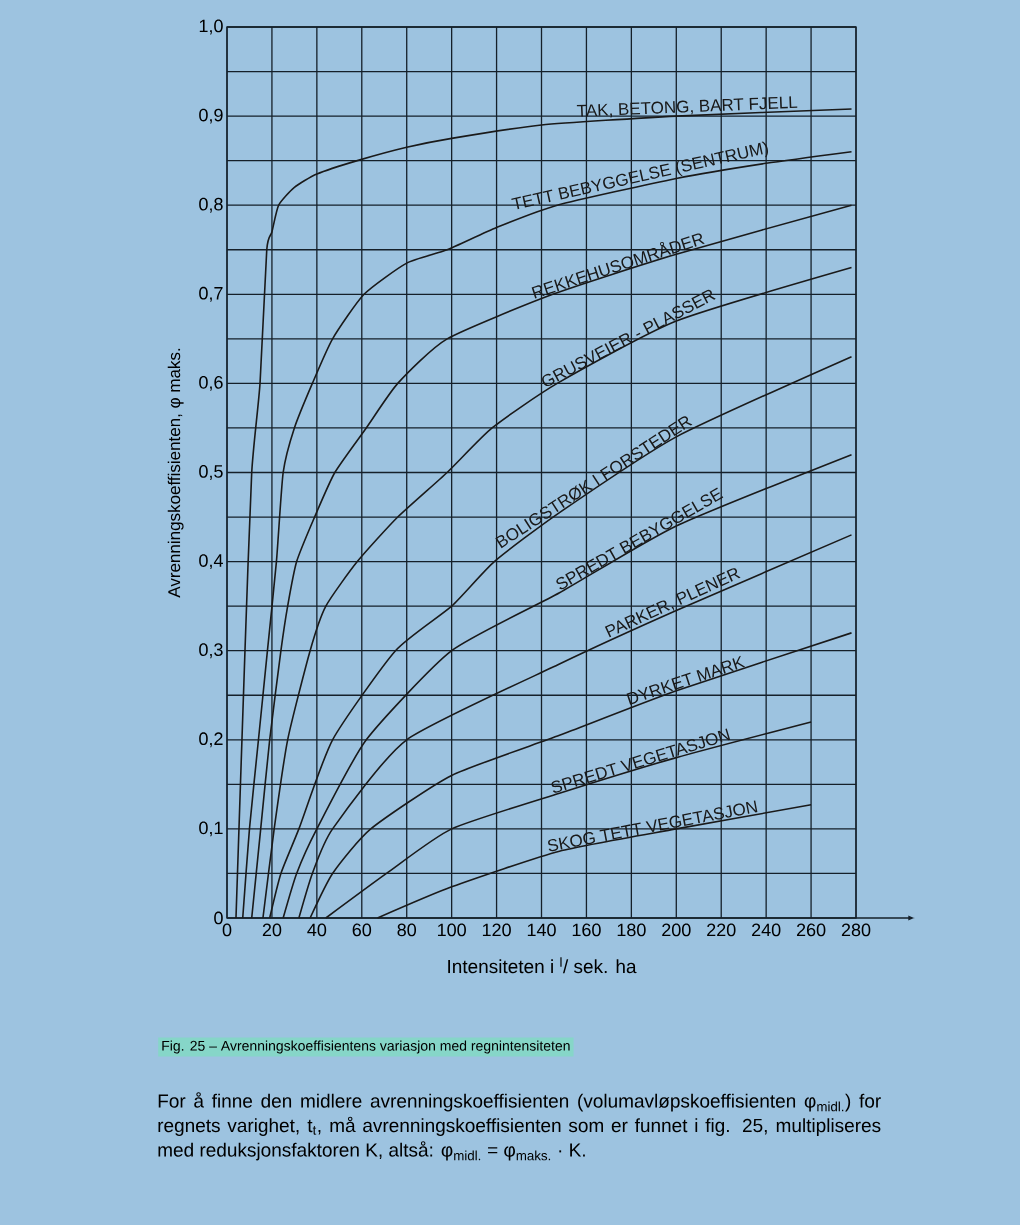 This screenshot has height=1225, width=1020. Describe the element at coordinates (631, 930) in the screenshot. I see `x-tick-label: 180` at that location.